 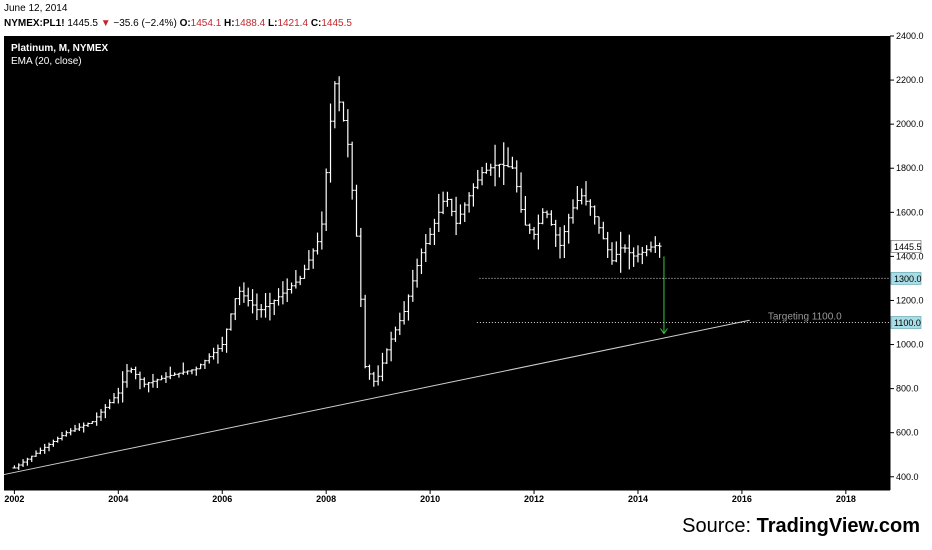 What do you see at coordinates (60, 48) in the screenshot?
I see `legend-title: Platinum, M, NYMEX` at bounding box center [60, 48].